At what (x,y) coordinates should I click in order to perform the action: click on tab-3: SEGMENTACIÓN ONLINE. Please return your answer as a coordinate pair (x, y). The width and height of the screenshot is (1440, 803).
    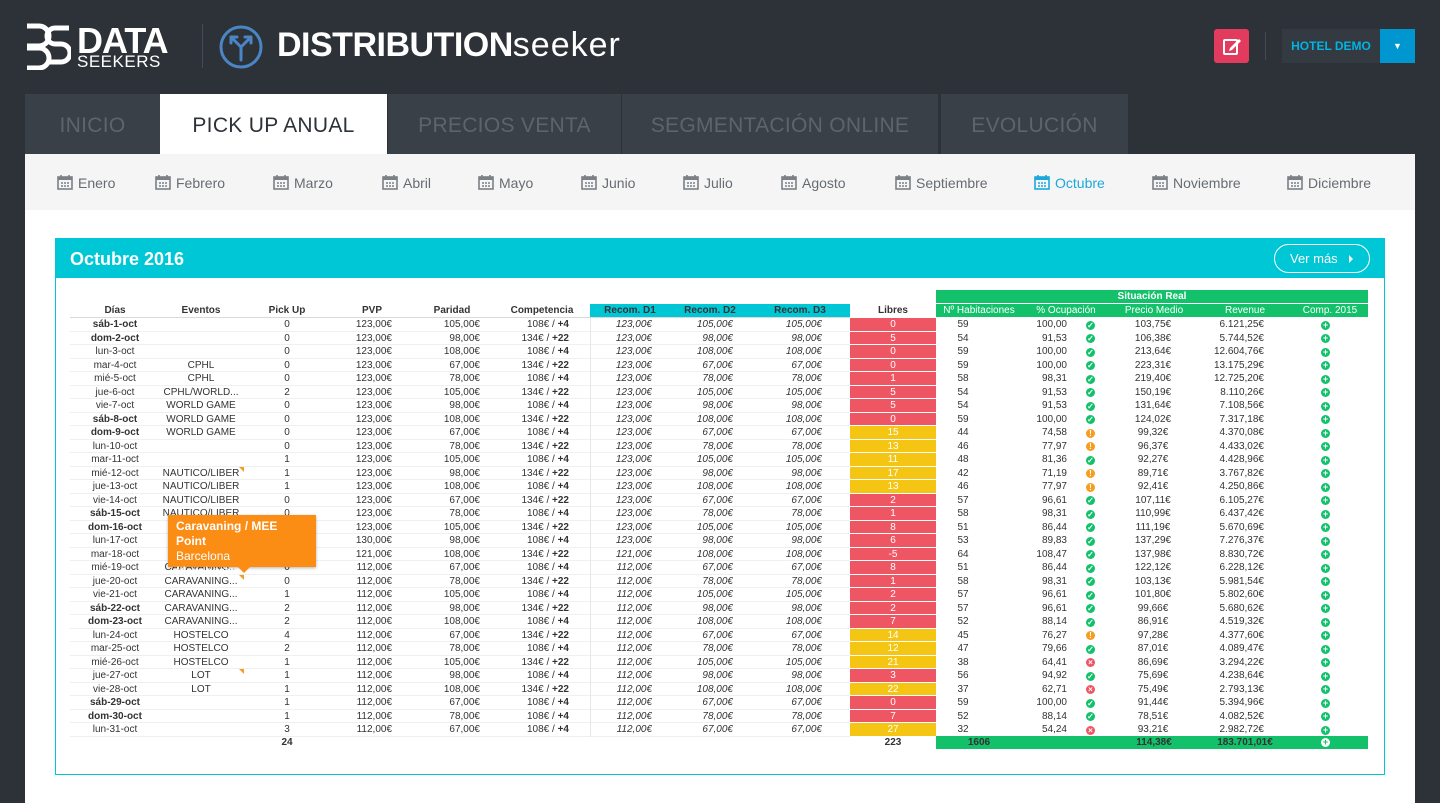
    Looking at the image, I should click on (780, 124).